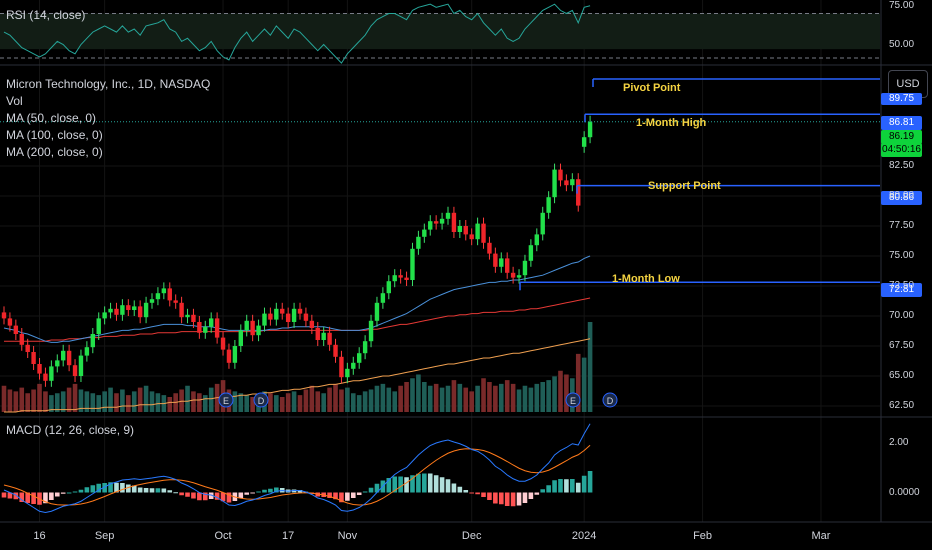 The height and width of the screenshot is (550, 932). What do you see at coordinates (108, 84) in the screenshot?
I see `symbol-title: Micron Technology, Inc., 1D, NASDAQ` at bounding box center [108, 84].